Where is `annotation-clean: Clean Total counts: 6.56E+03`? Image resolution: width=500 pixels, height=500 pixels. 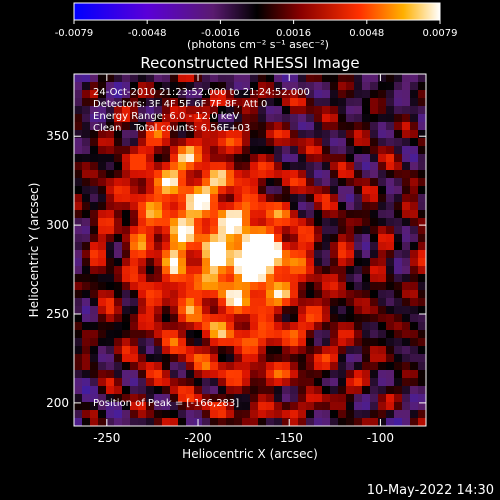 annotation-clean: Clean Total counts: 6.56E+03 is located at coordinates (172, 128).